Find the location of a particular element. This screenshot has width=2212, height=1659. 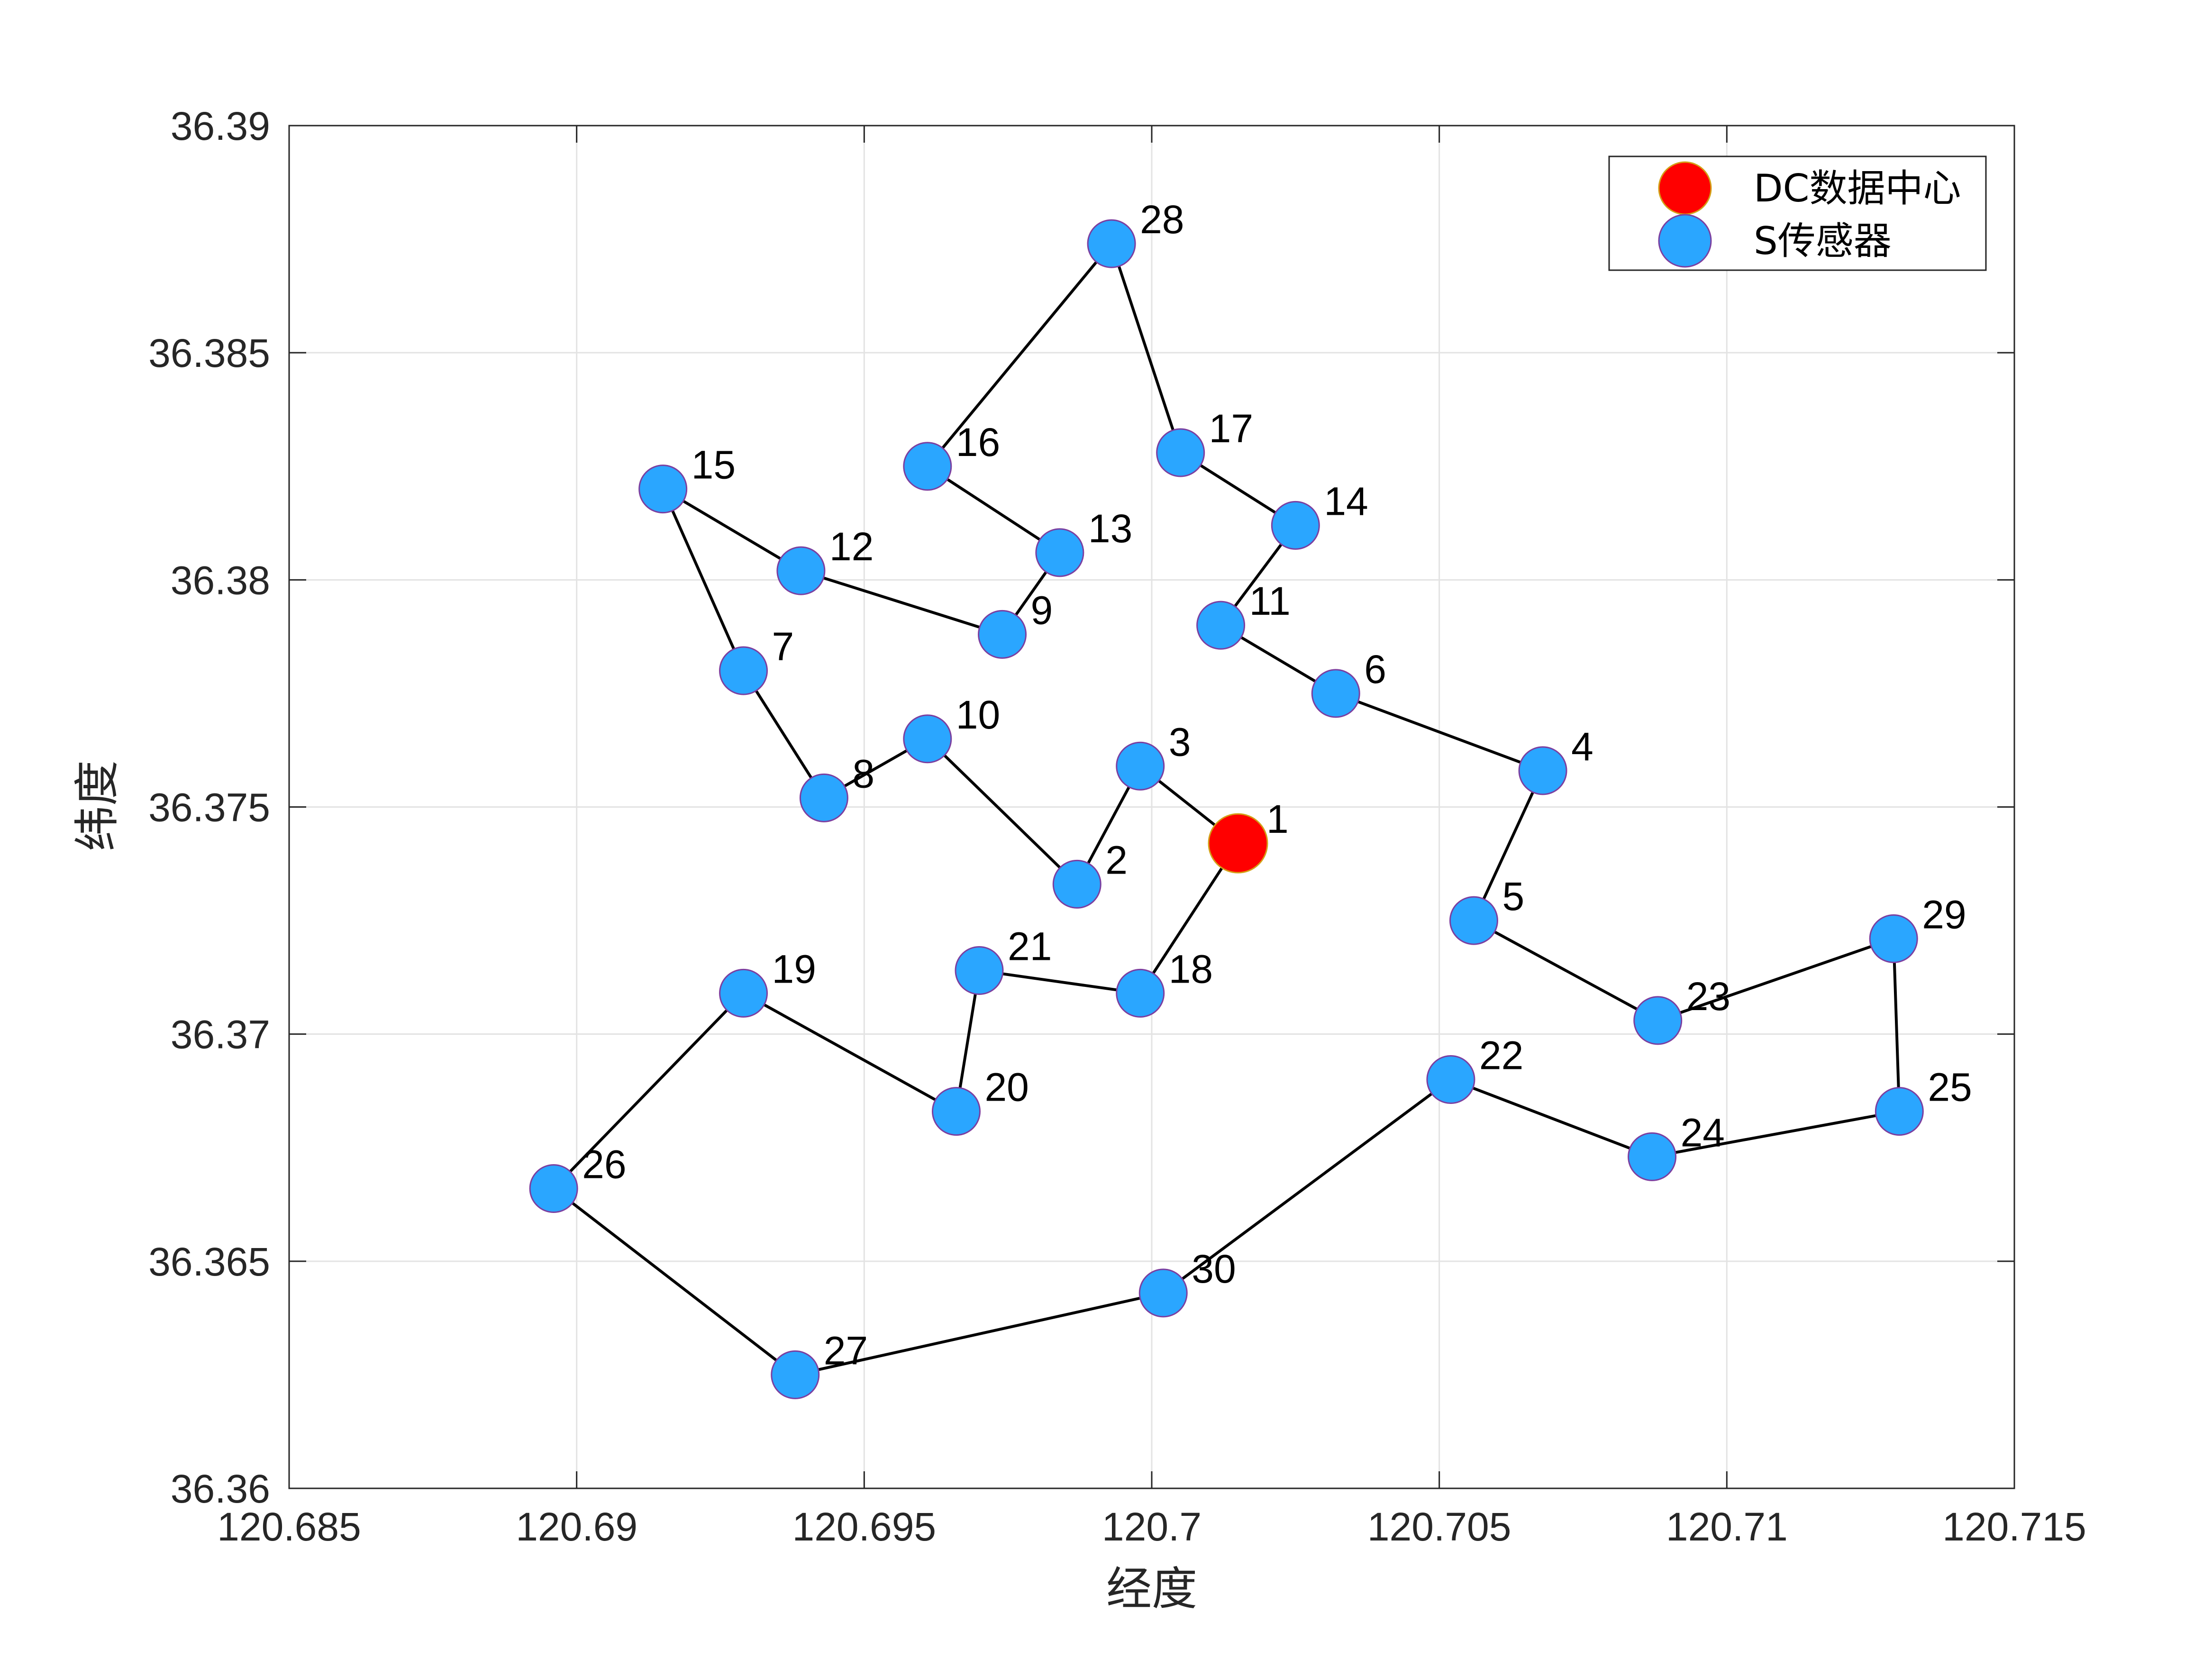

x-tick-label: 120.71 is located at coordinates (1727, 1526).